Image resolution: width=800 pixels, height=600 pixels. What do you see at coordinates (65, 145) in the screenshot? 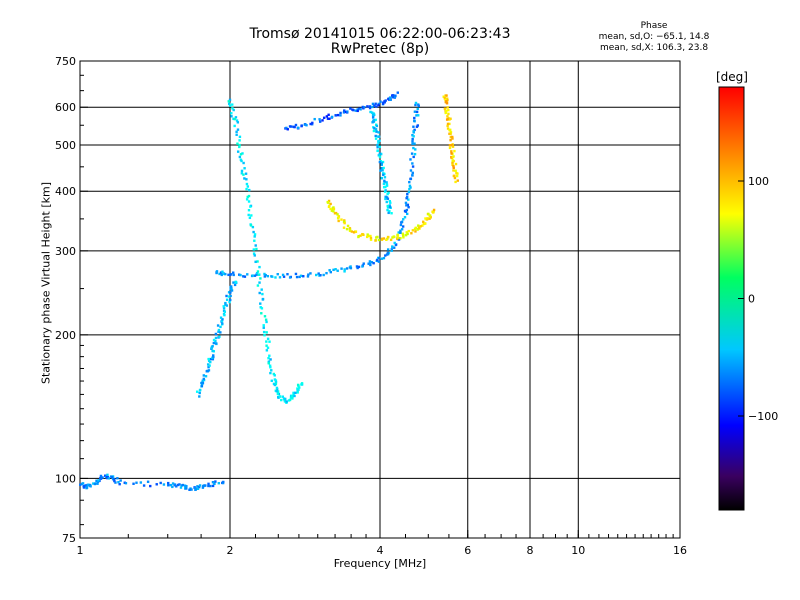
I see `y-tick-label: 500` at bounding box center [65, 145].